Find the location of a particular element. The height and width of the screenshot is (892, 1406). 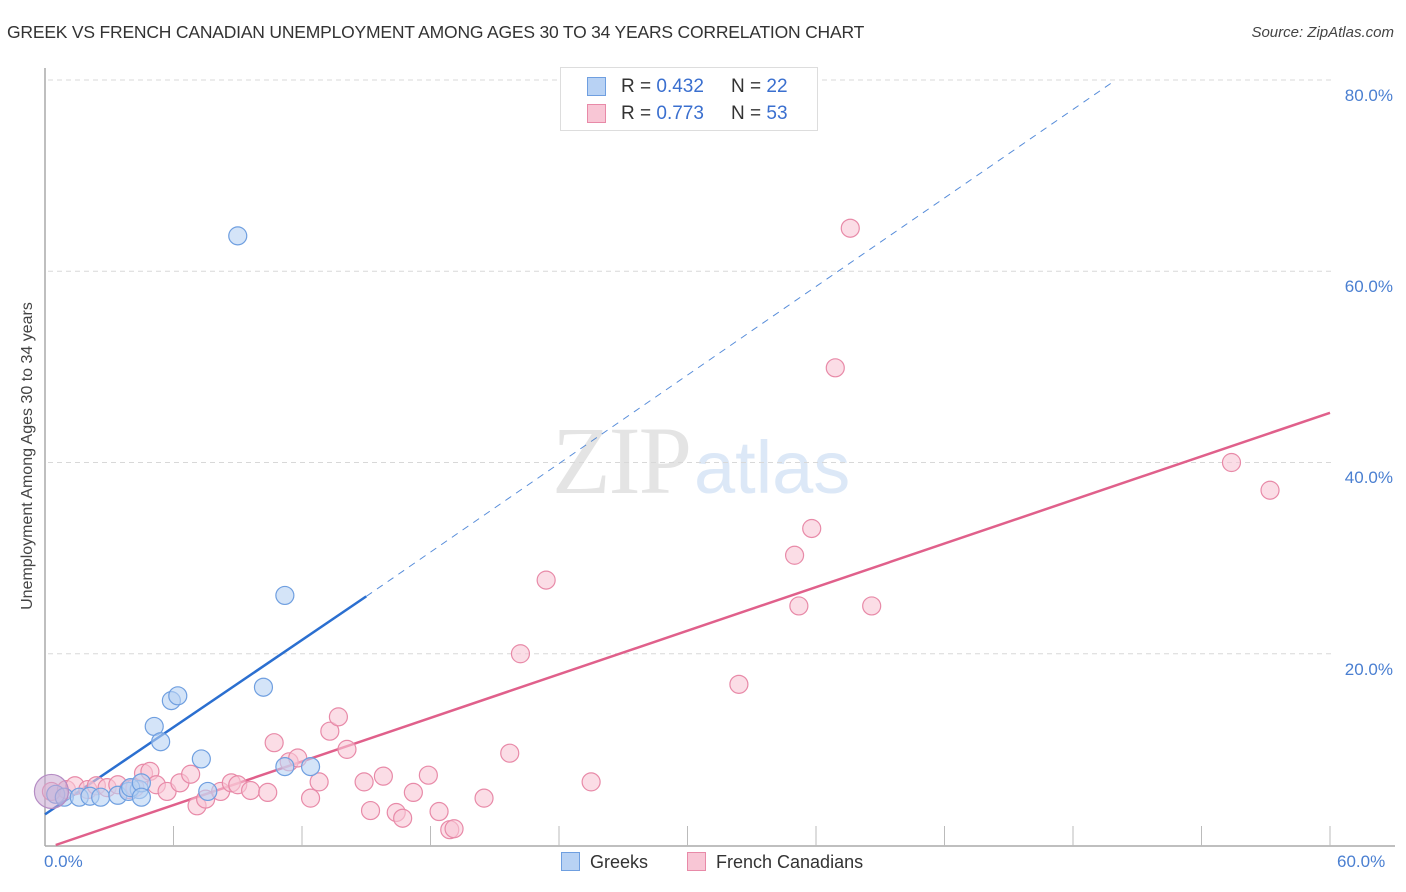

legend-r-greeks: R = 0.432 is located at coordinates (662, 87).